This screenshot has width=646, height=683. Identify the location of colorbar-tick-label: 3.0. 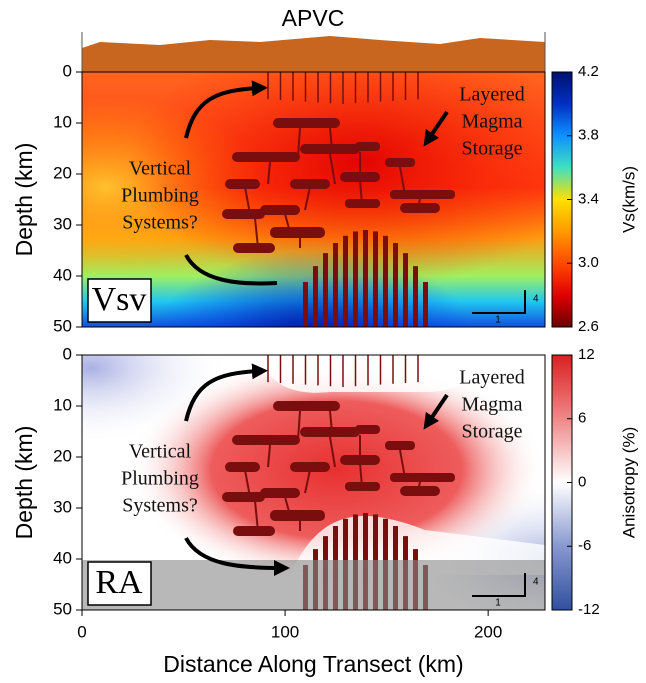
(588, 262).